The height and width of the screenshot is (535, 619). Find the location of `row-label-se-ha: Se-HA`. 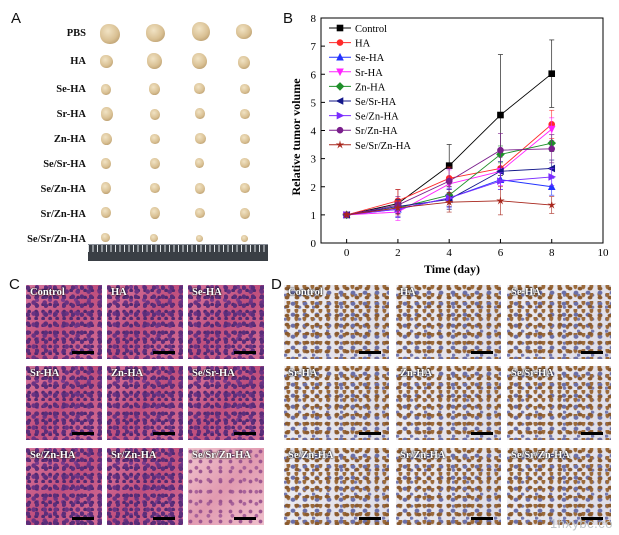

row-label-se-ha: Se-HA is located at coordinates (71, 89).